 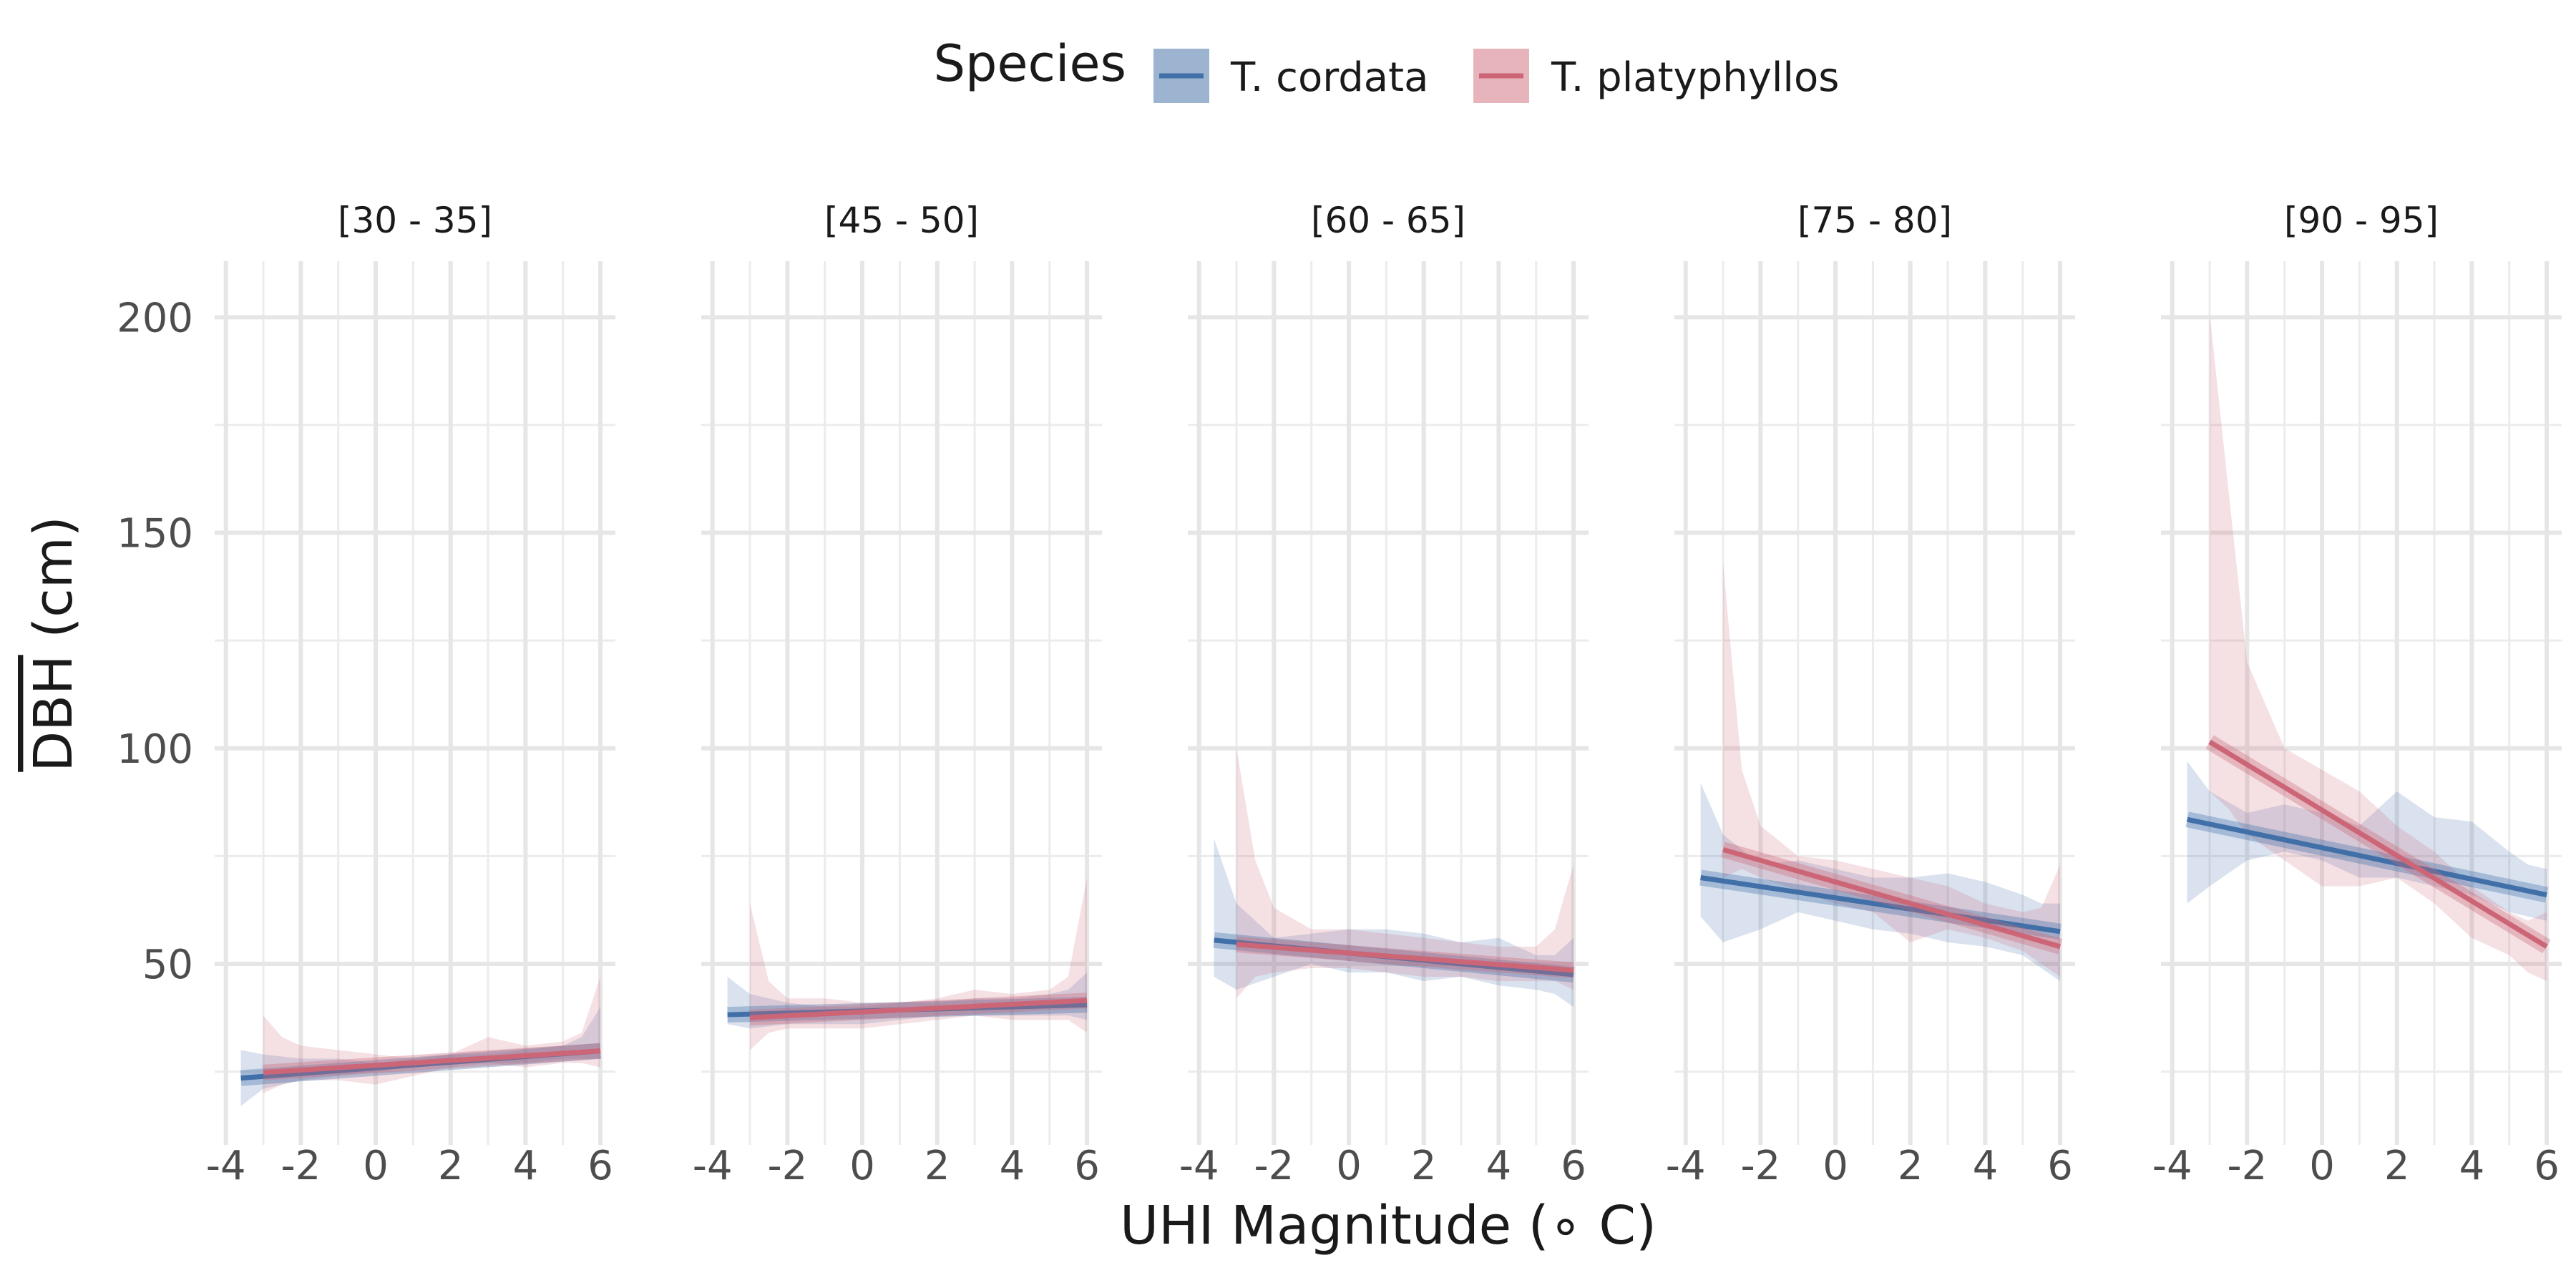 What do you see at coordinates (1329, 77) in the screenshot?
I see `legend-label-t-cordata: T. cordata` at bounding box center [1329, 77].